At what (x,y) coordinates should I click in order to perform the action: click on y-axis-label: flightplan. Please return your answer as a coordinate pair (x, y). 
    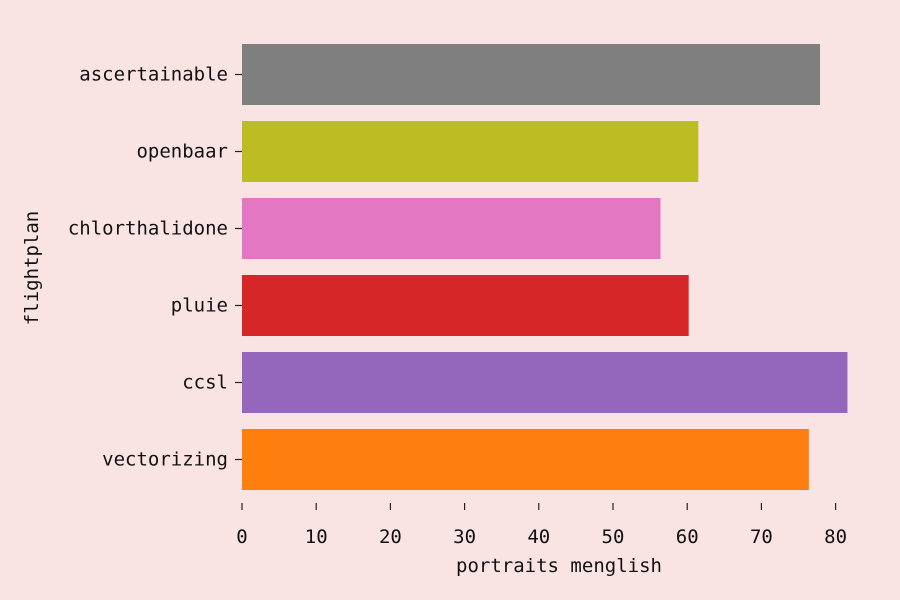
    Looking at the image, I should click on (32, 268).